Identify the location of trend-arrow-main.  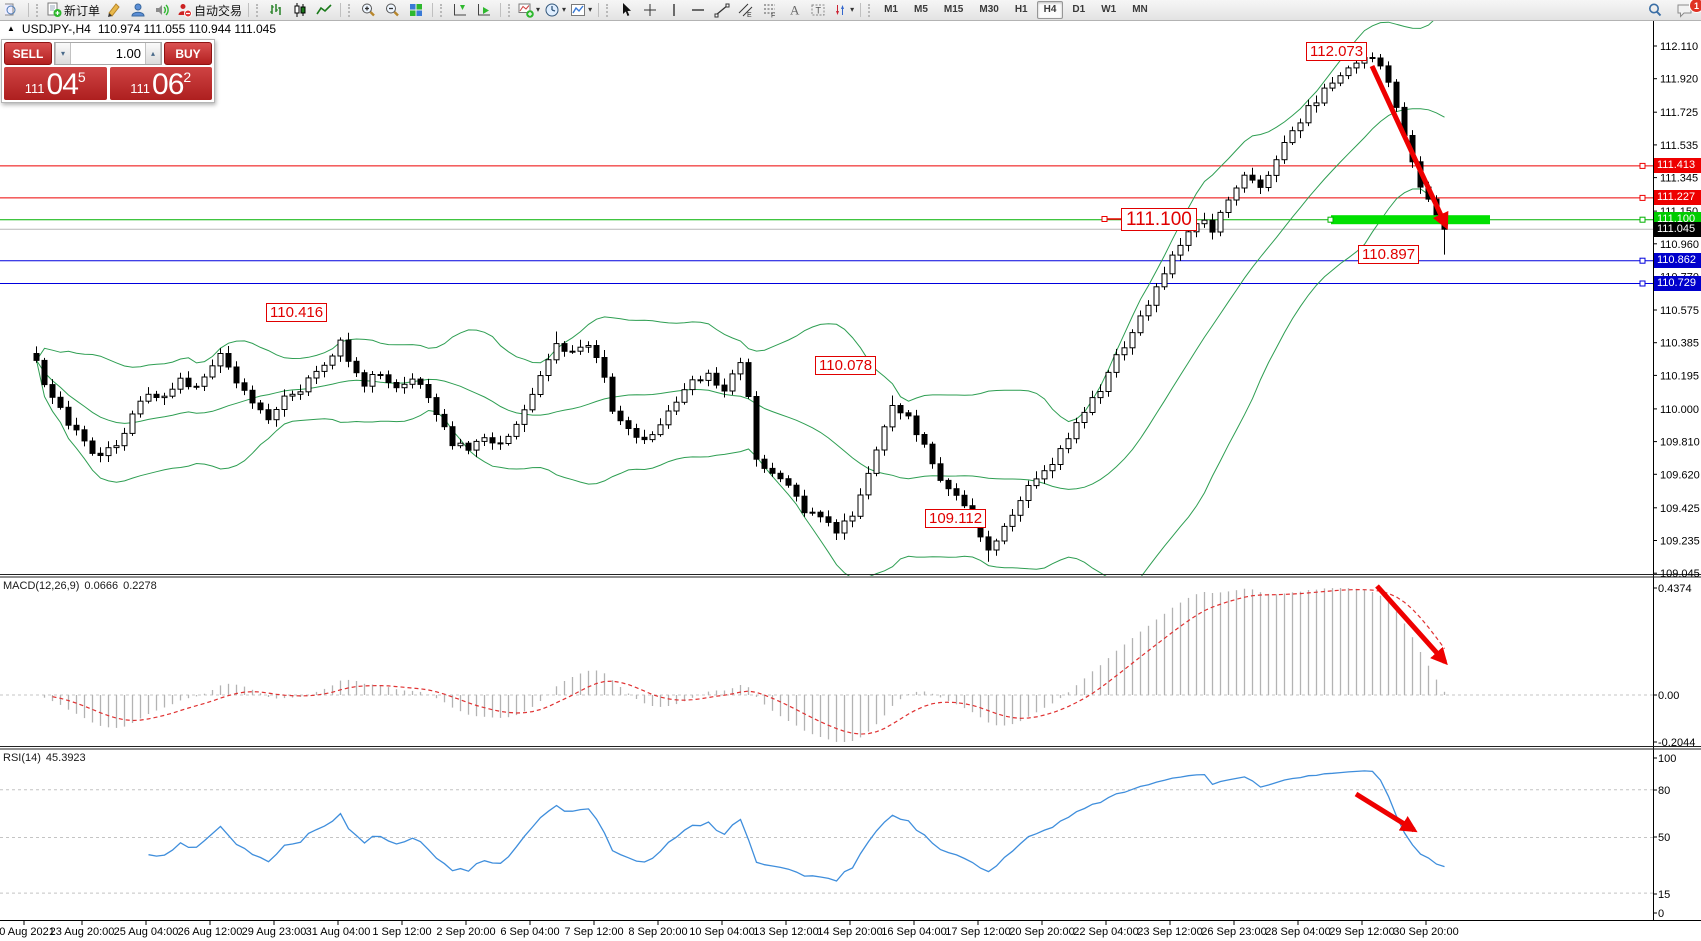
(1409, 147).